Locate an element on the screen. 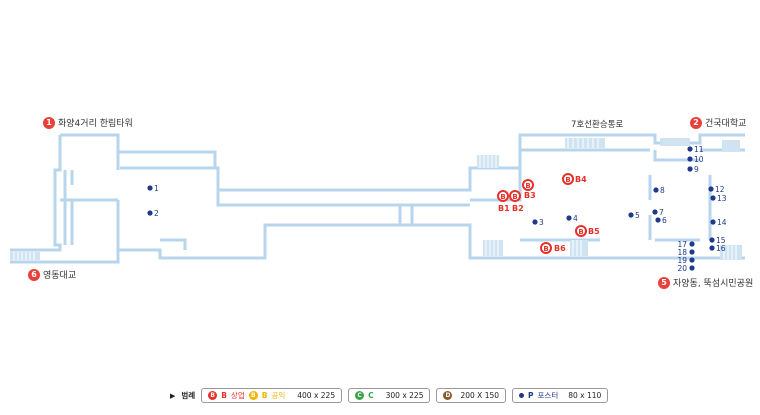  legend-d-icon: D is located at coordinates (448, 395).